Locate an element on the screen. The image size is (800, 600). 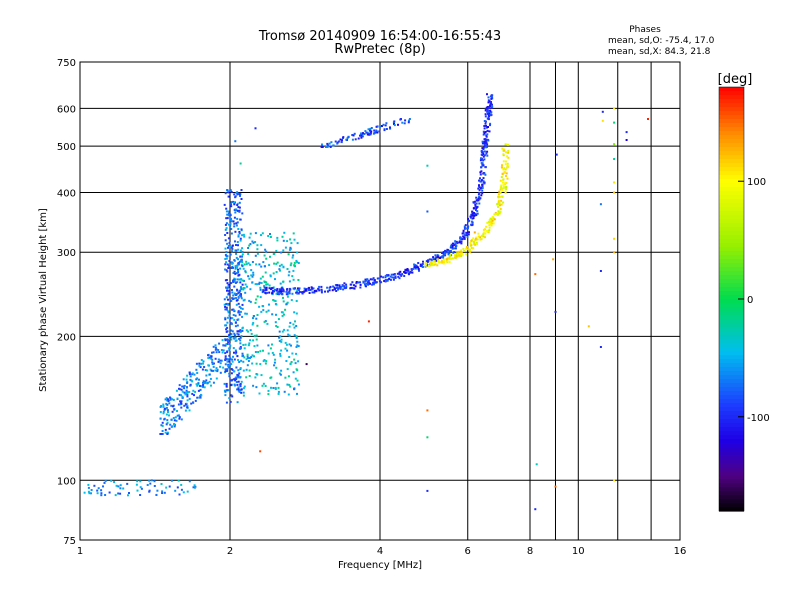
colorbar-label: [deg] is located at coordinates (735, 79).